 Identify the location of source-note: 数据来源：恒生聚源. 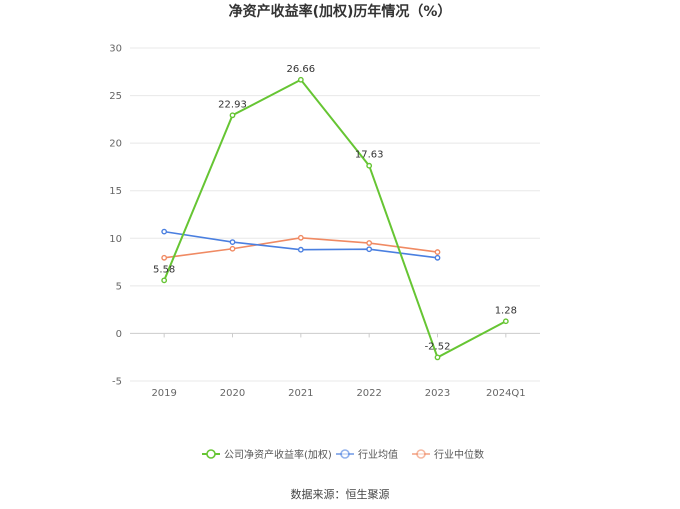
(340, 494).